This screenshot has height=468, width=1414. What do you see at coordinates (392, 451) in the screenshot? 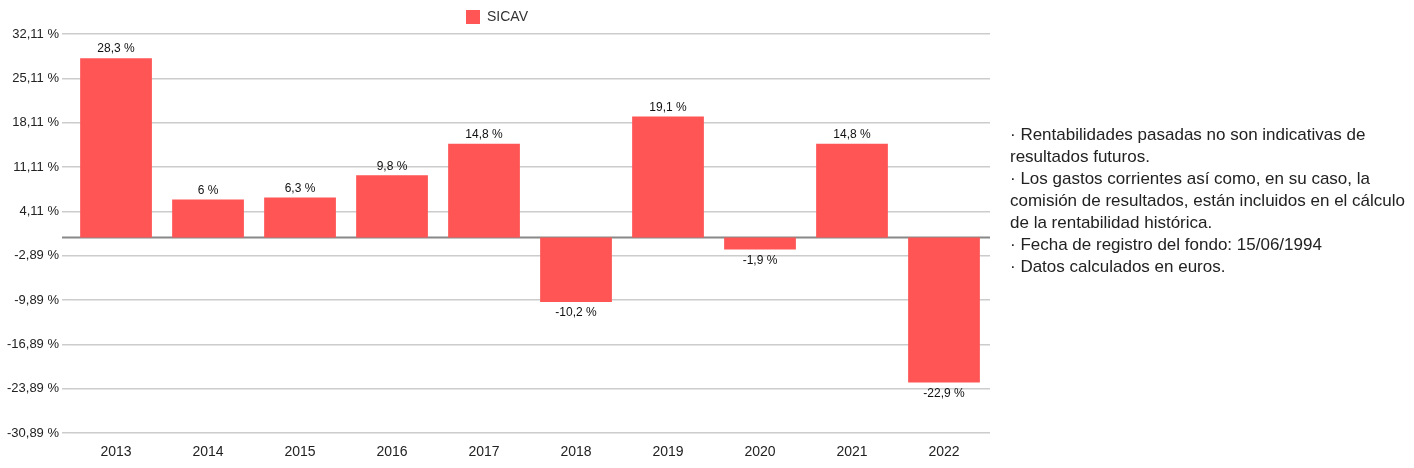
I see `x-tick-label: 2016` at bounding box center [392, 451].